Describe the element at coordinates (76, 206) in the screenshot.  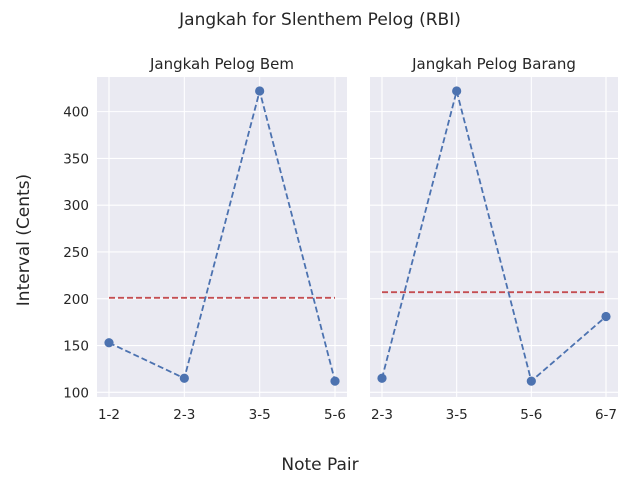
I see `y-tick-label: 300` at that location.